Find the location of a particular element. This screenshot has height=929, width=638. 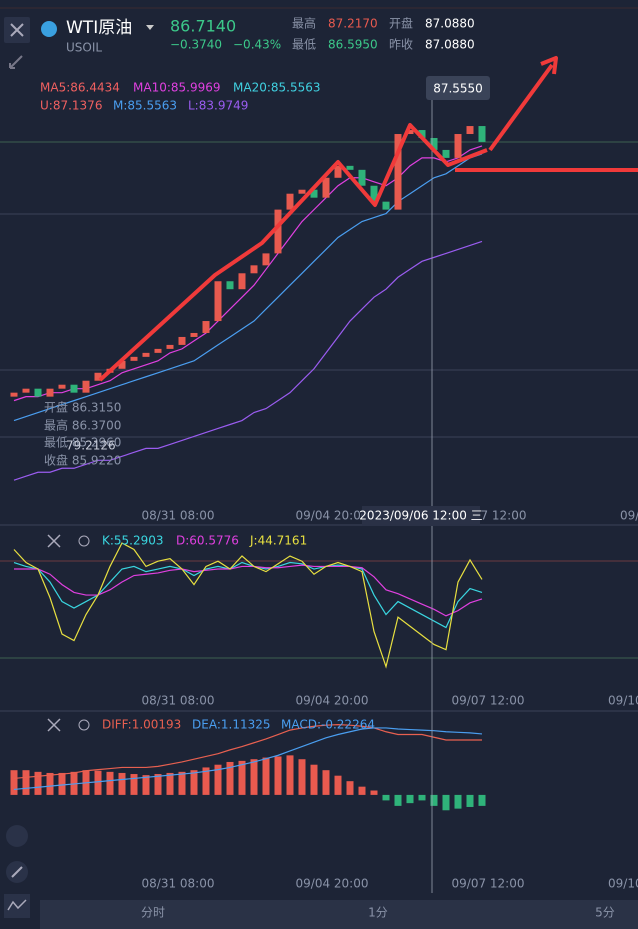

stat-label: 最低 is located at coordinates (304, 45).